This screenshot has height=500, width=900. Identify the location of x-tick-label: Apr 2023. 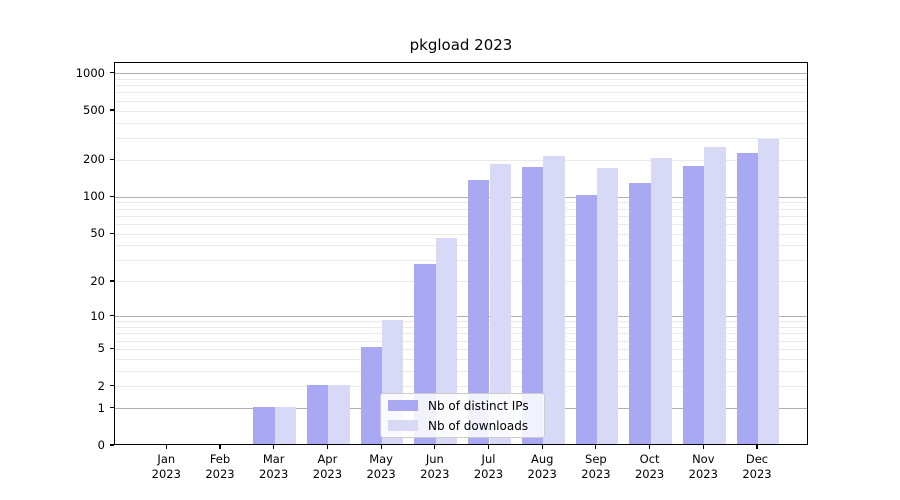
(327, 467).